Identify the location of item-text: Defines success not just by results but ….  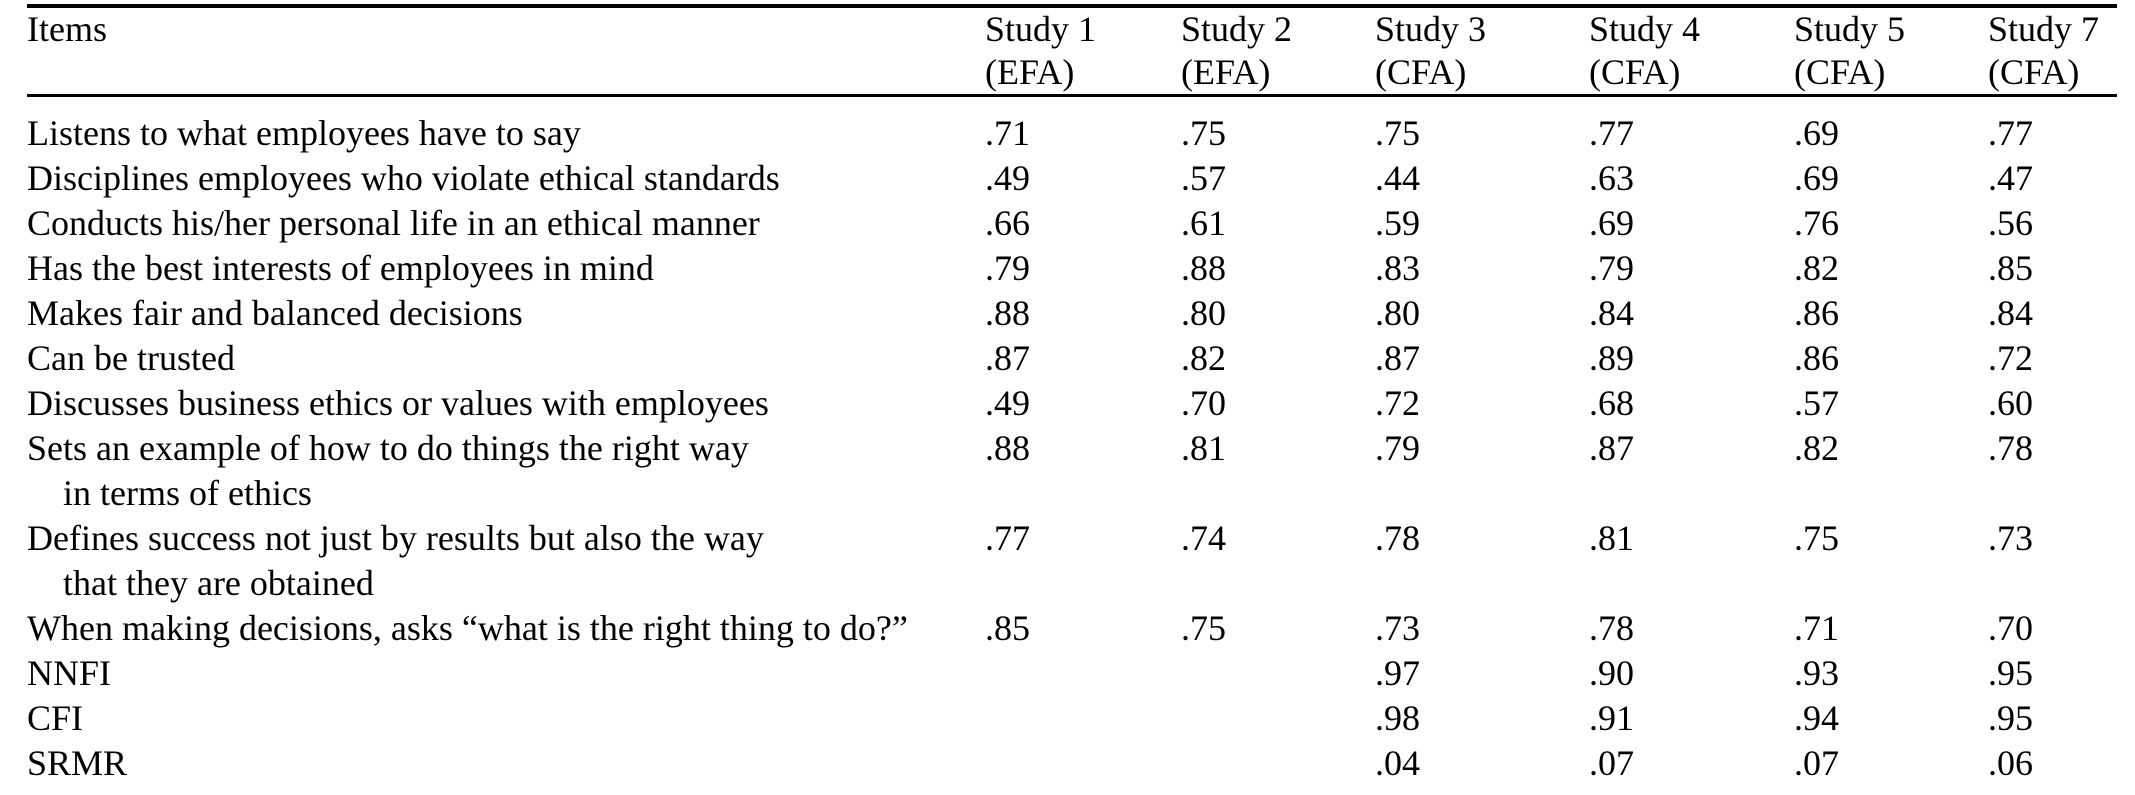
(395, 538).